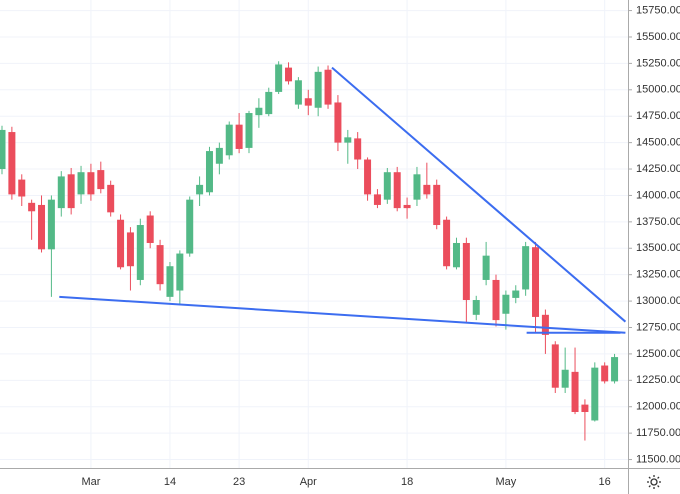 The width and height of the screenshot is (680, 494). What do you see at coordinates (658, 143) in the screenshot?
I see `y-tick-label: 14500.00` at bounding box center [658, 143].